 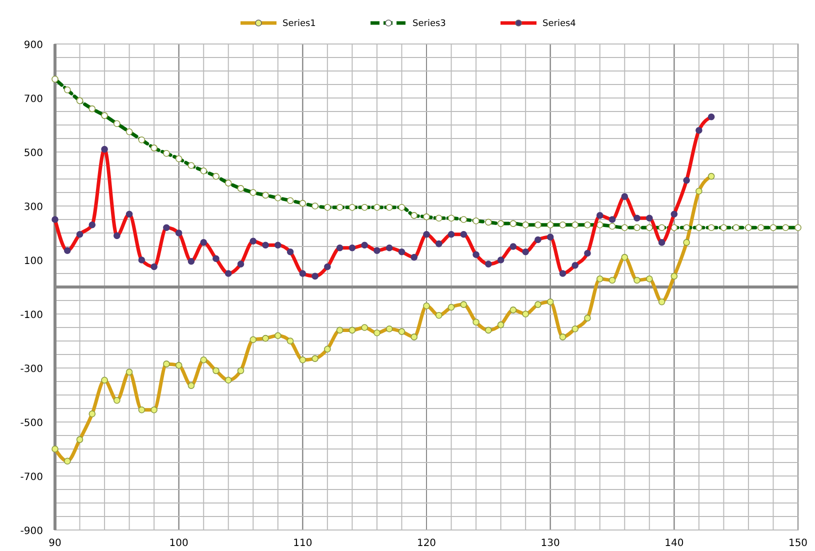 I want to click on y-tick-label: -100, so click(x=31, y=315).